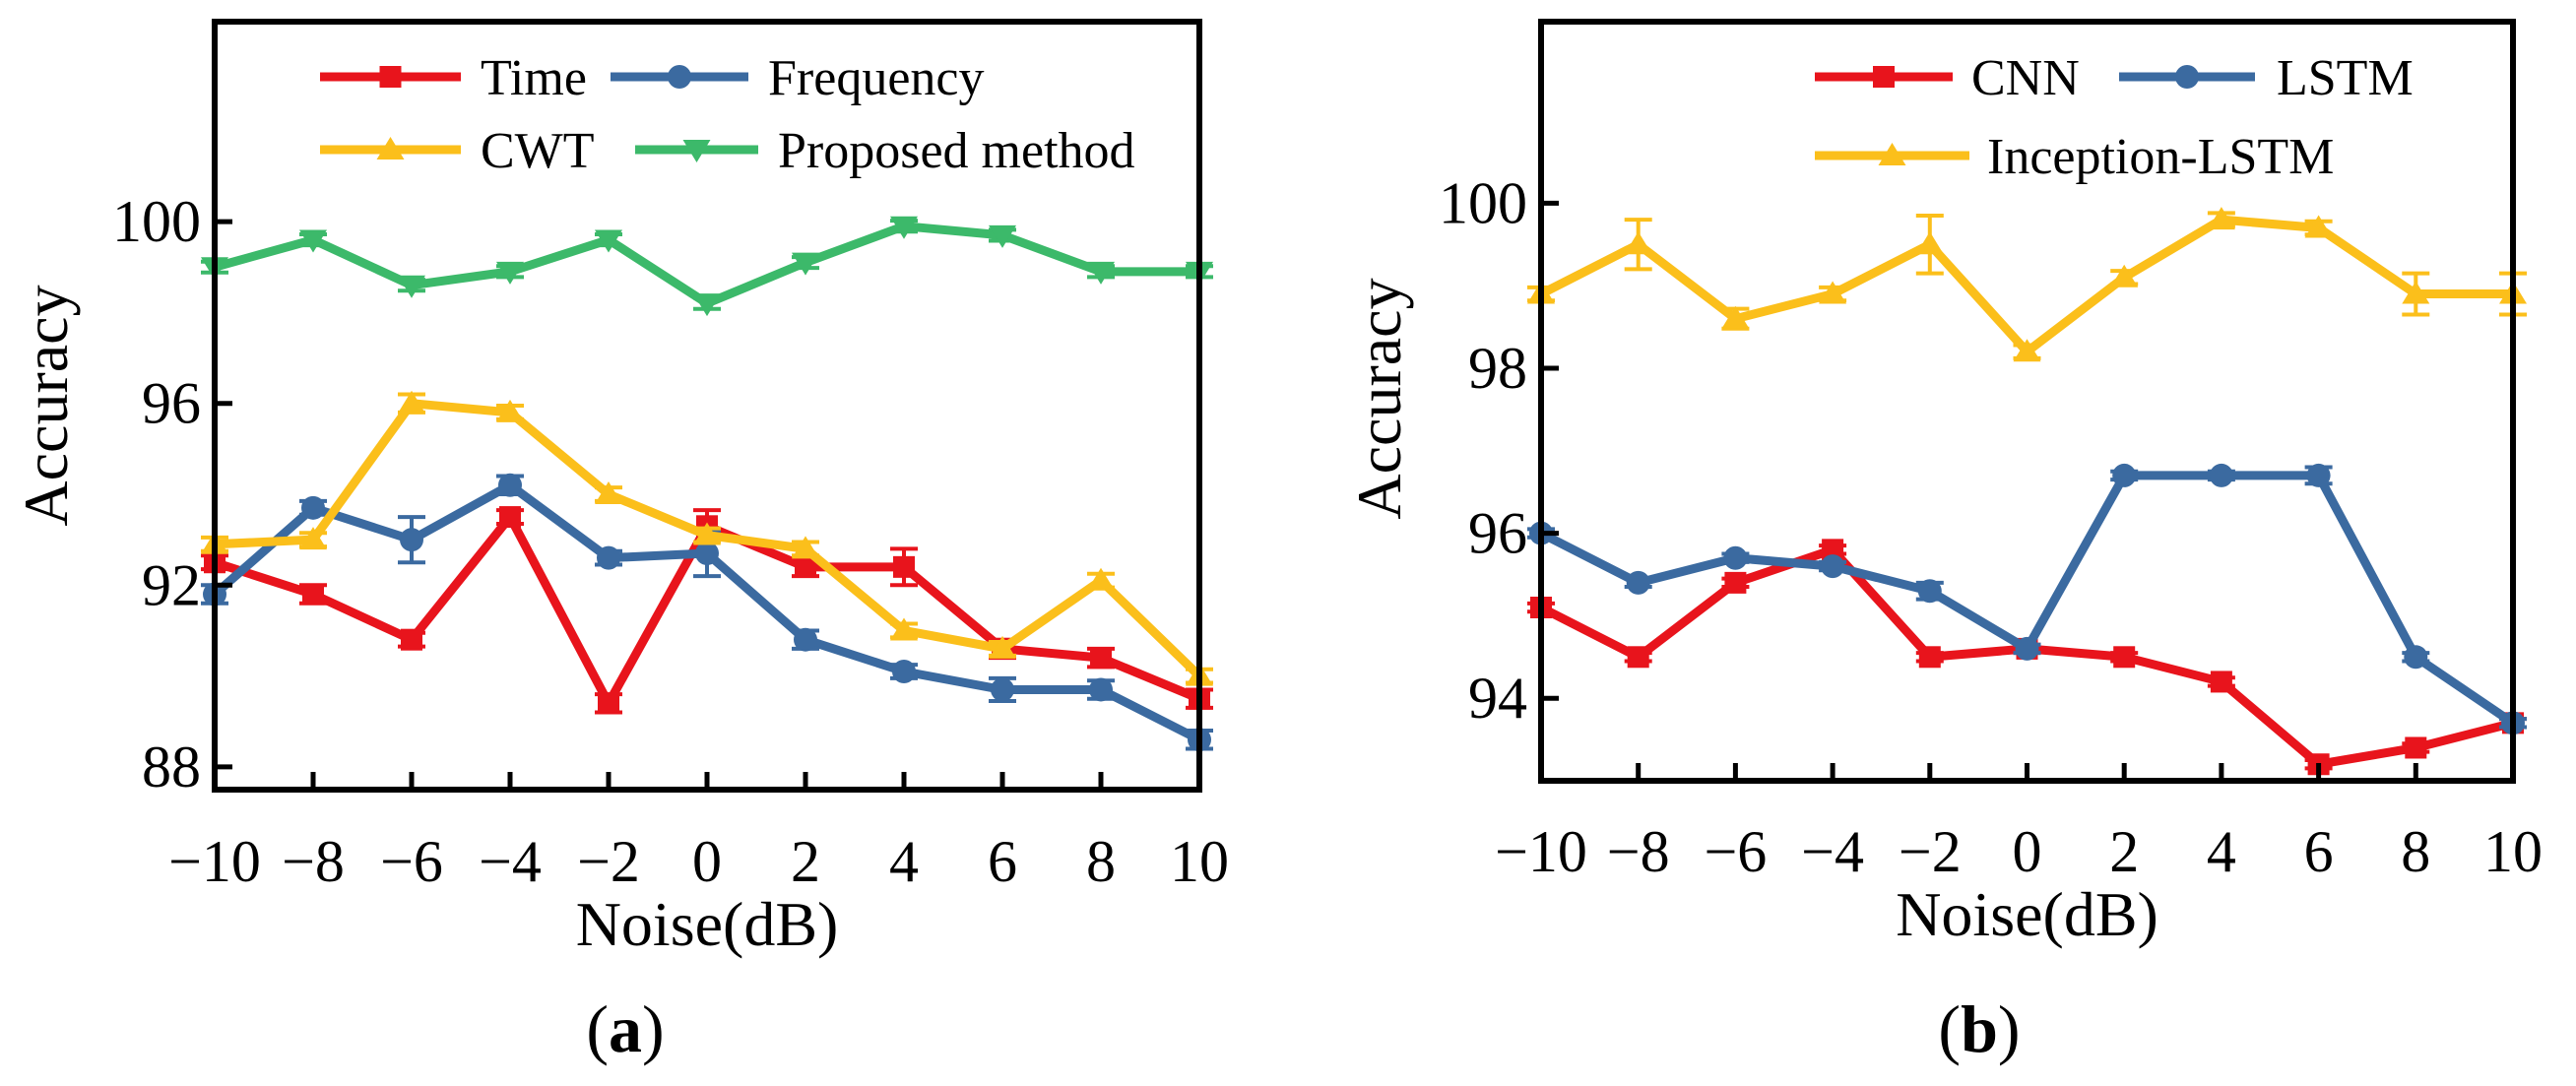 The height and width of the screenshot is (1086, 2576). I want to click on panel-letter: b, so click(1979, 1028).